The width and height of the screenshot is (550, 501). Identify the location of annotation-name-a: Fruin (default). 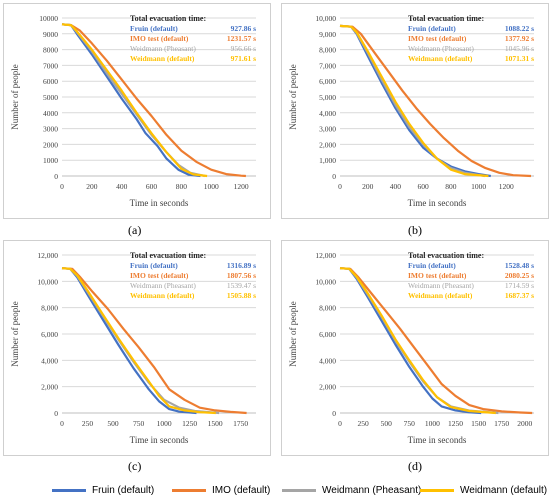
(154, 28).